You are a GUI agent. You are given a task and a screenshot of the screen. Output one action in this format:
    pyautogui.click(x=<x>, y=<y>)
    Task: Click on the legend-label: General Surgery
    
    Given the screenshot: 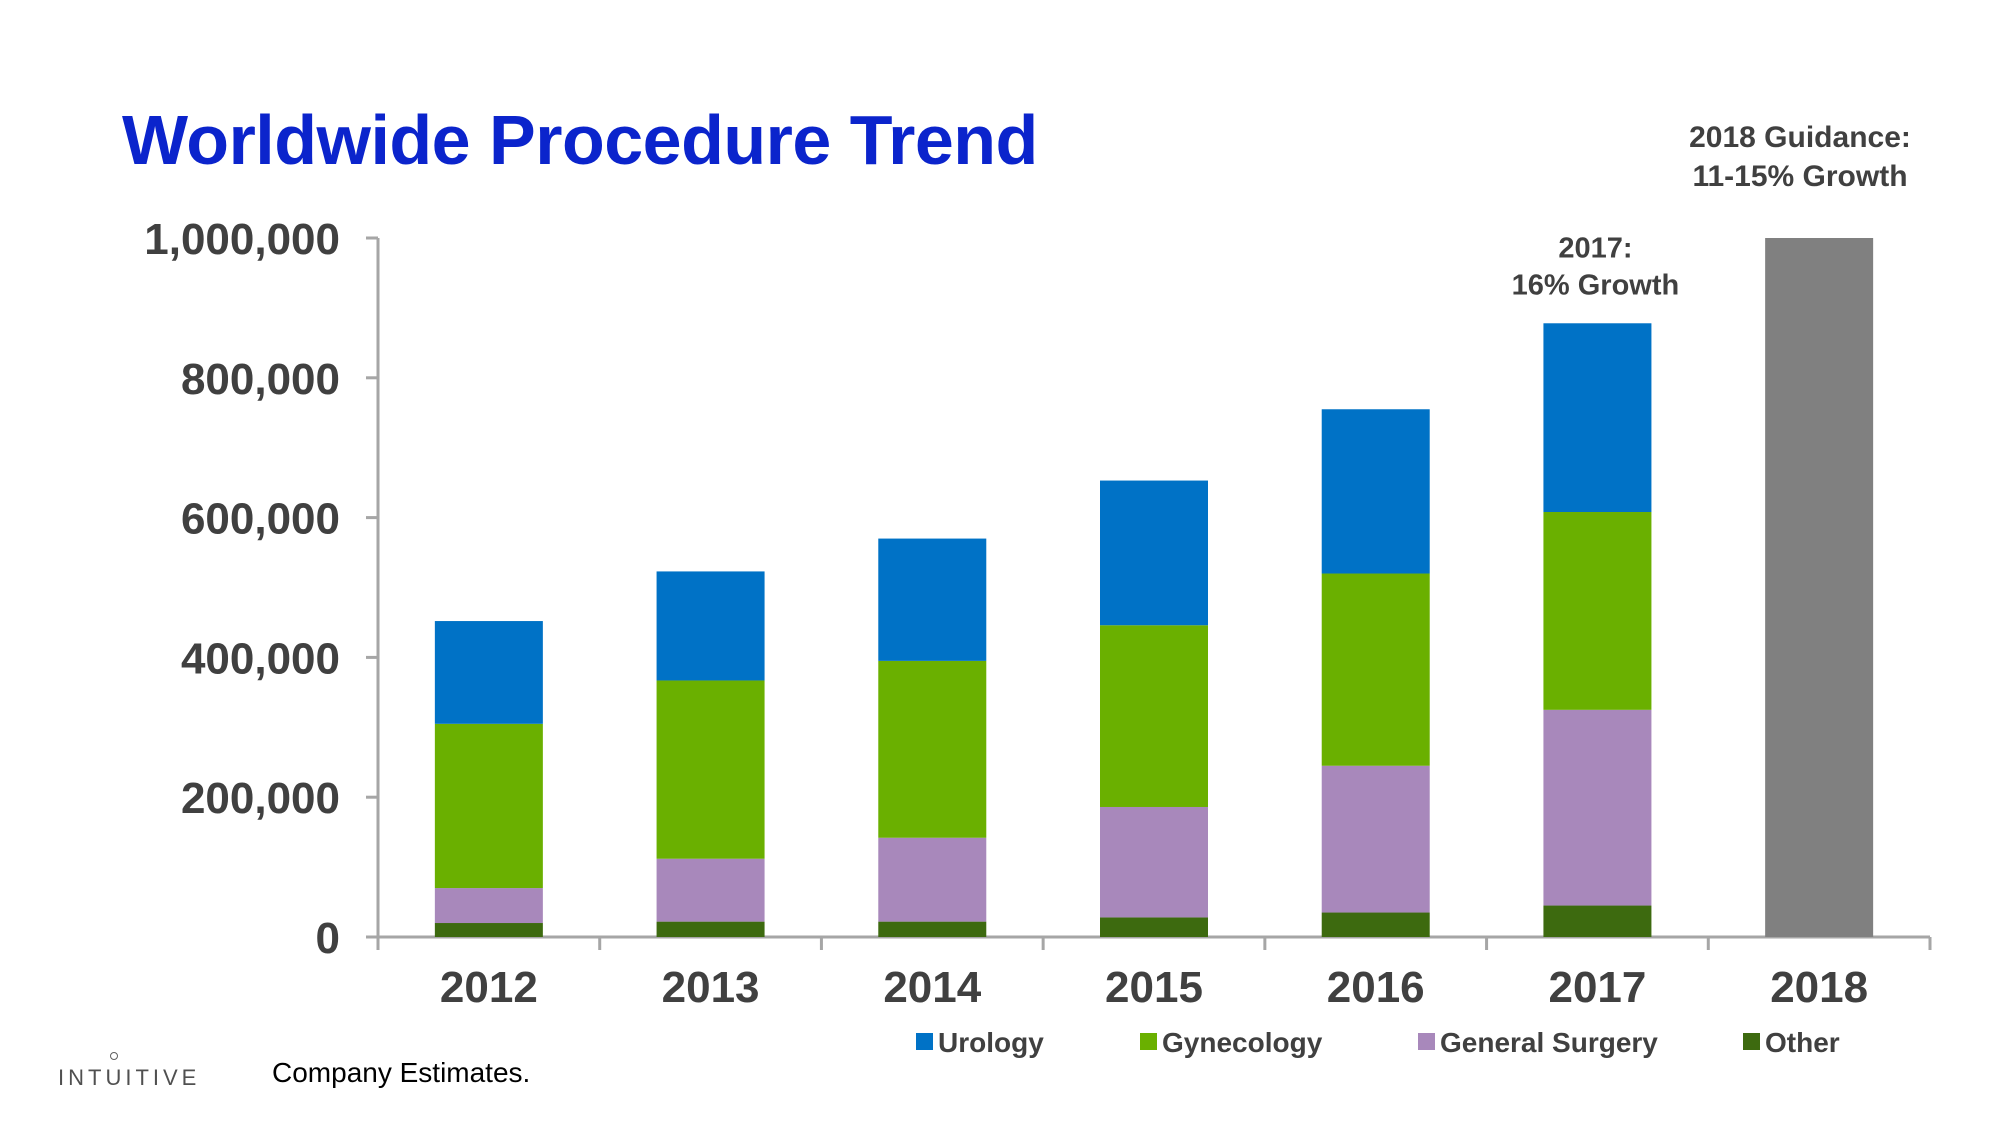 What is the action you would take?
    pyautogui.click(x=1549, y=1042)
    